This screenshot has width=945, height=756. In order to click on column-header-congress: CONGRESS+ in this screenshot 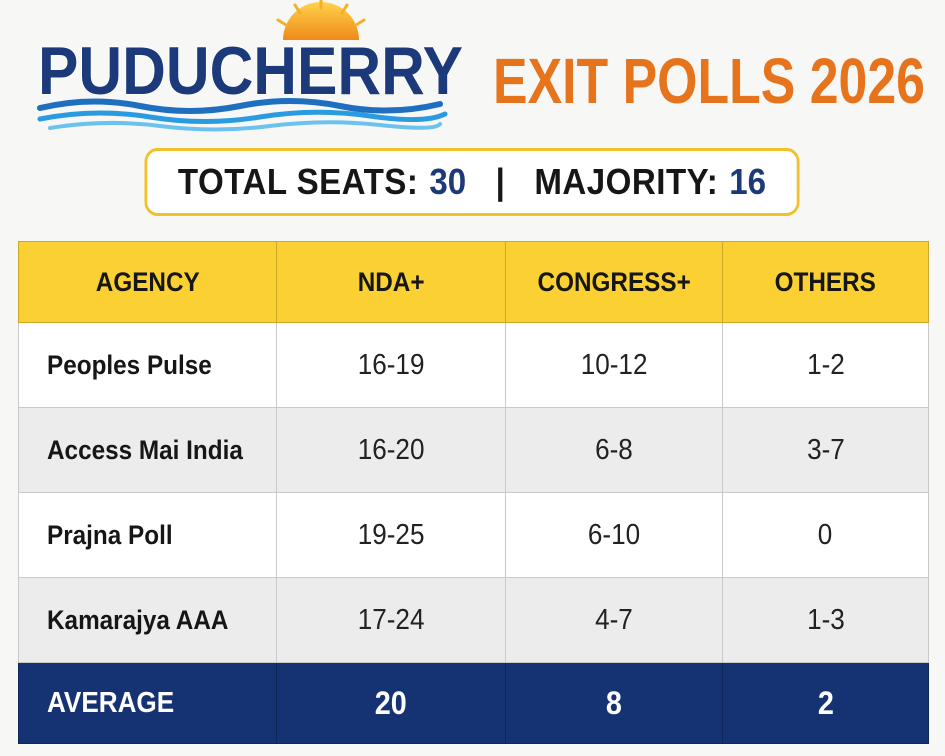, I will do `click(614, 282)`.